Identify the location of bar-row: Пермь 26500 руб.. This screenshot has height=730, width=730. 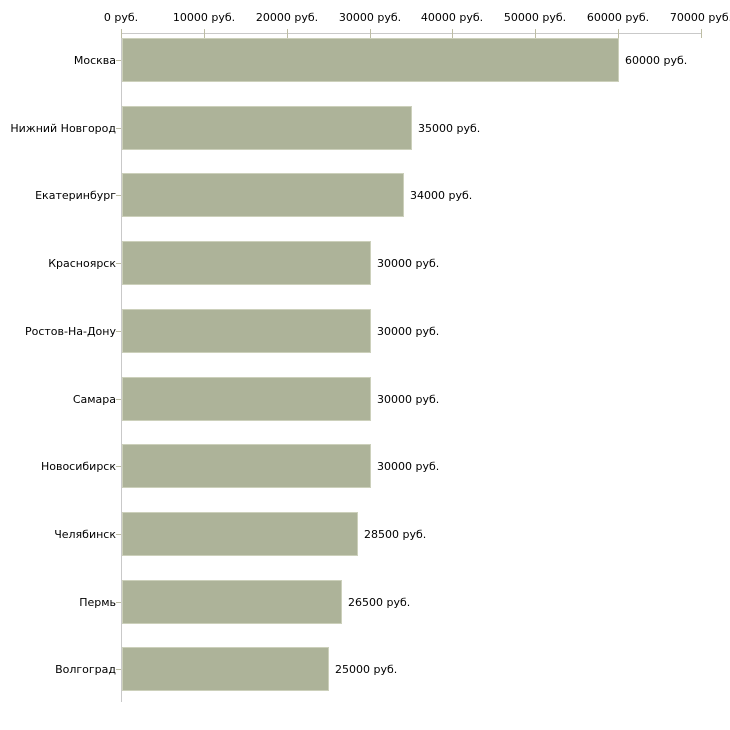
(365, 602).